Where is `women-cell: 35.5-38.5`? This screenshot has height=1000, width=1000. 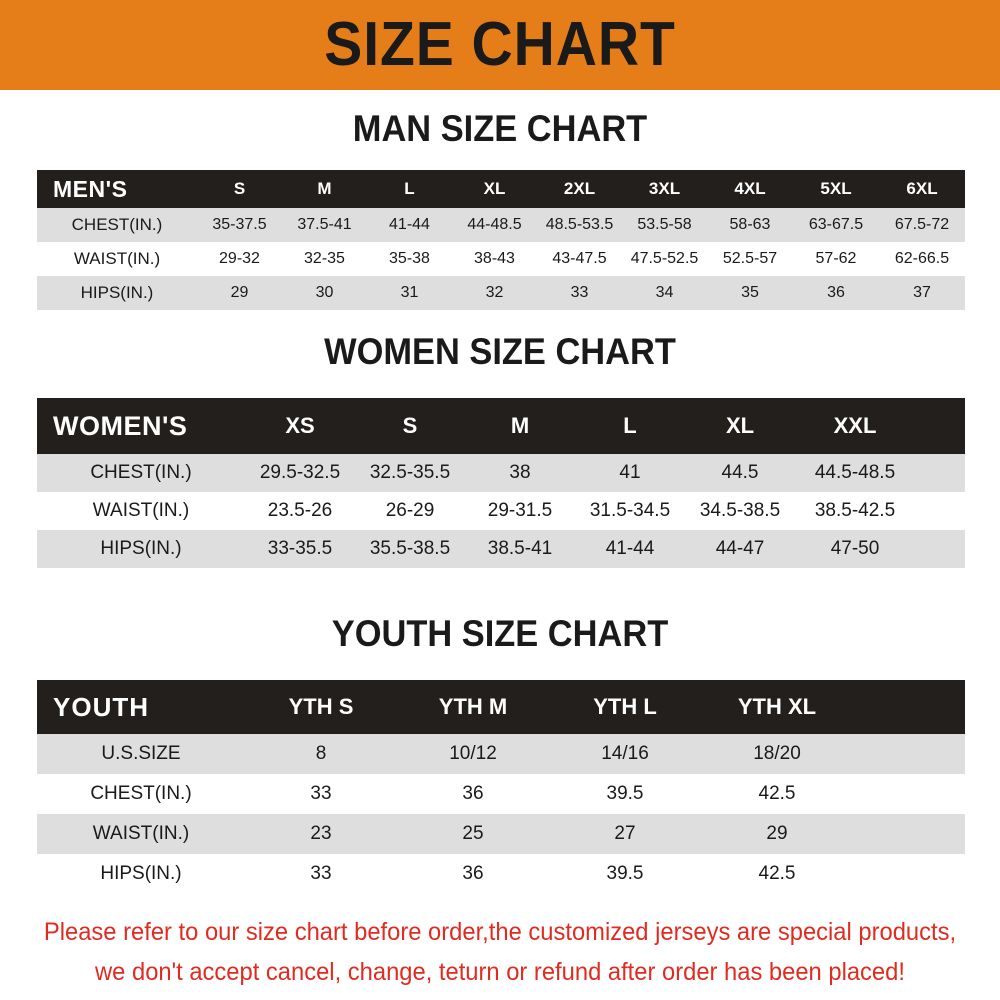
women-cell: 35.5-38.5 is located at coordinates (410, 548).